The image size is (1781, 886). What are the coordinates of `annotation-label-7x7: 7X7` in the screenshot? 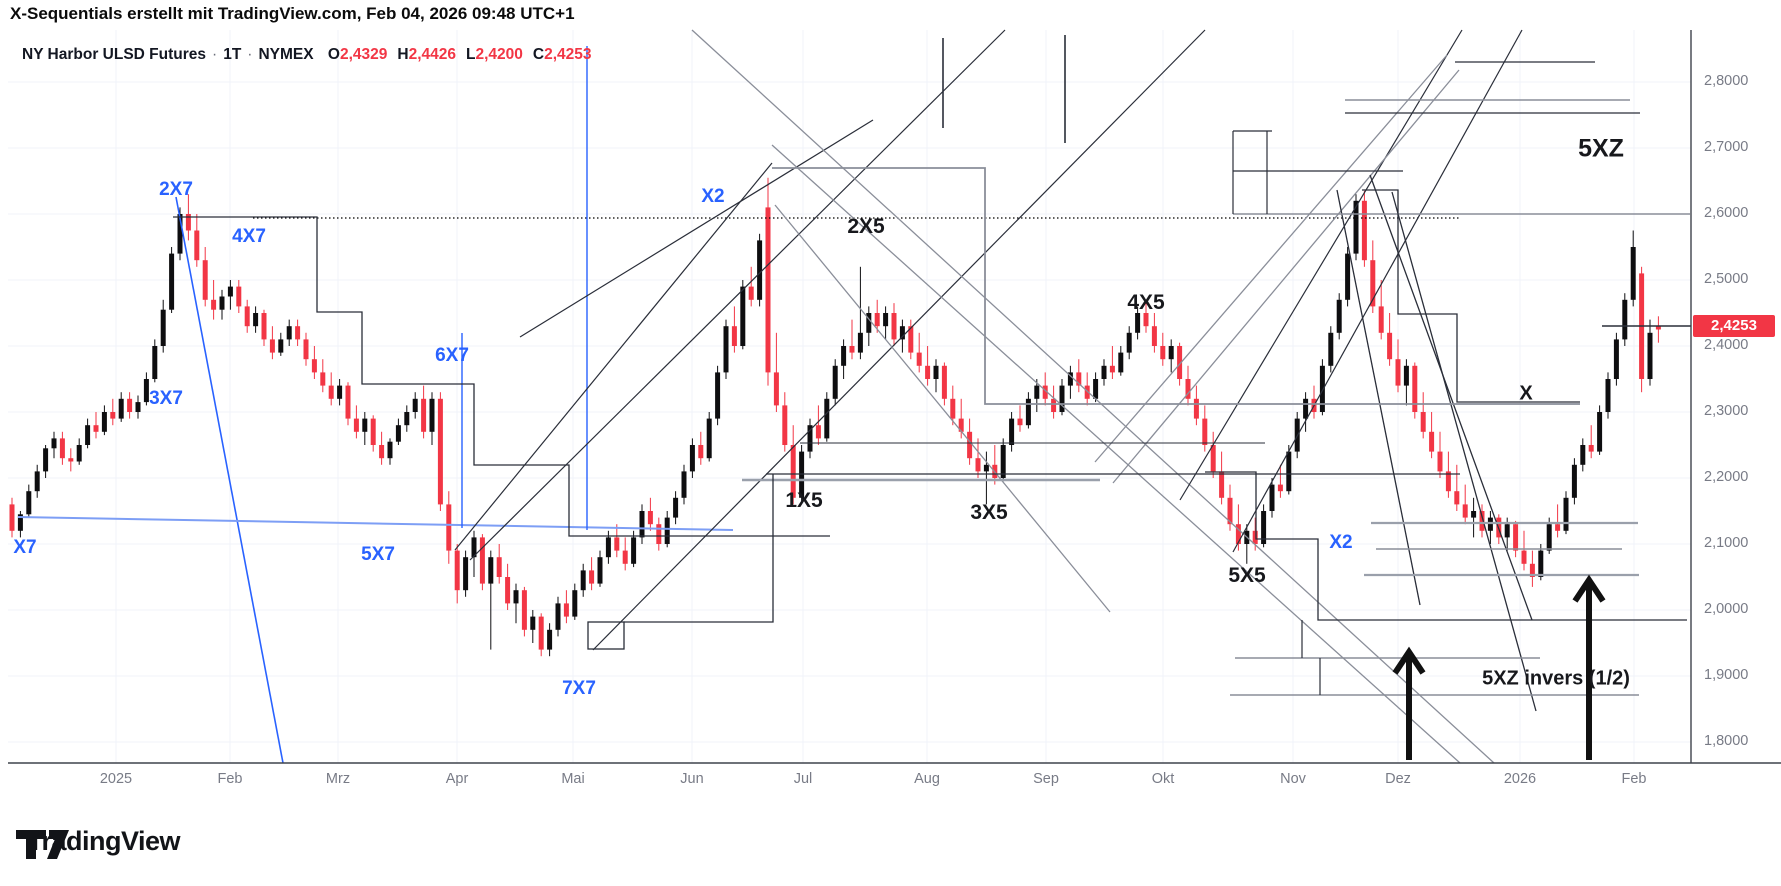 It's located at (579, 688).